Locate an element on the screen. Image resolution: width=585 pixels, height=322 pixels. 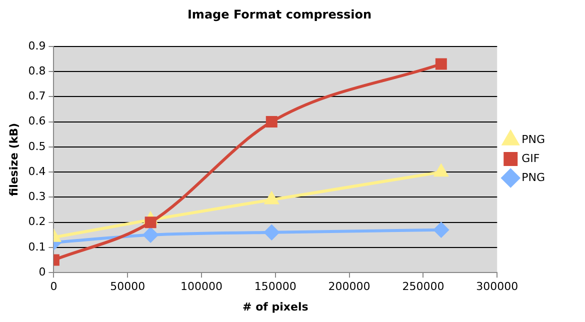
y-tick-label: 0.3 is located at coordinates (37, 197).